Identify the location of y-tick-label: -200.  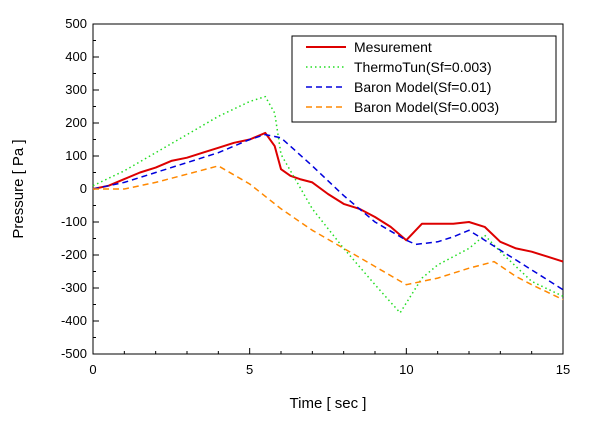
(74, 254).